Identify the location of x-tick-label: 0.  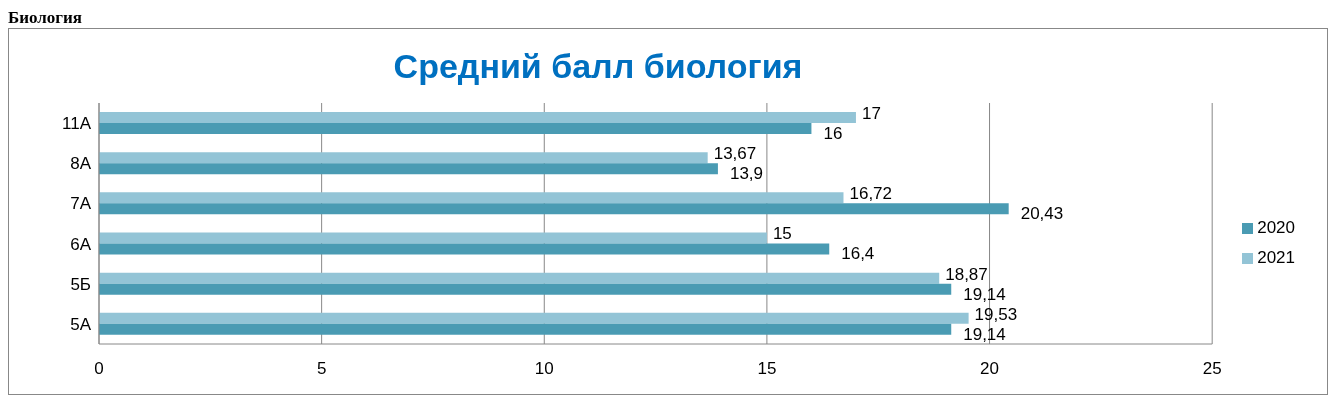
(99, 369).